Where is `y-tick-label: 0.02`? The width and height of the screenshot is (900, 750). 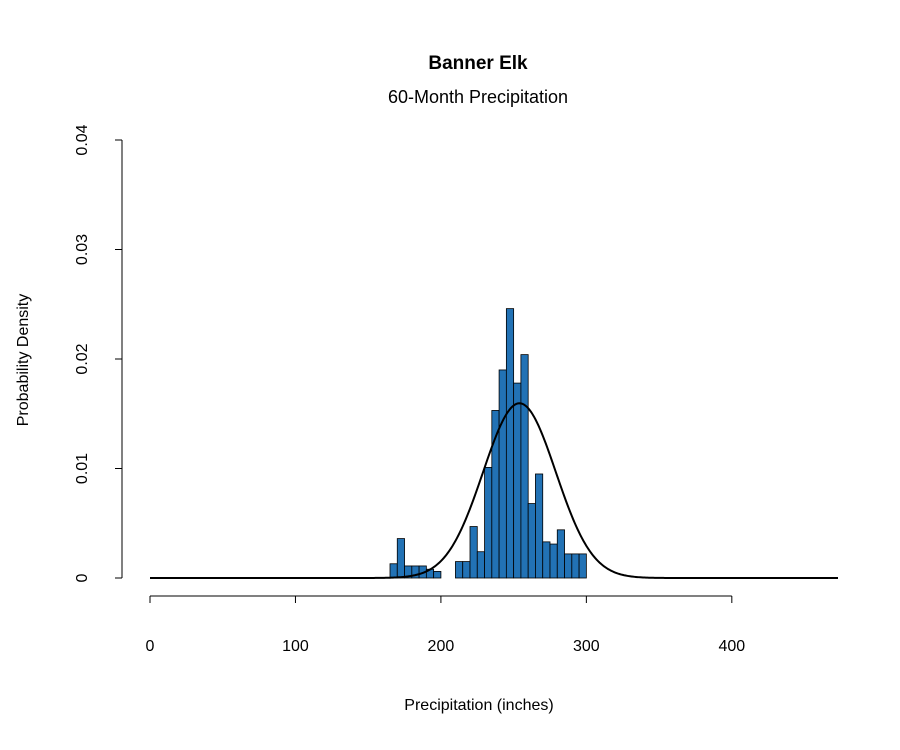
y-tick-label: 0.02 is located at coordinates (82, 358).